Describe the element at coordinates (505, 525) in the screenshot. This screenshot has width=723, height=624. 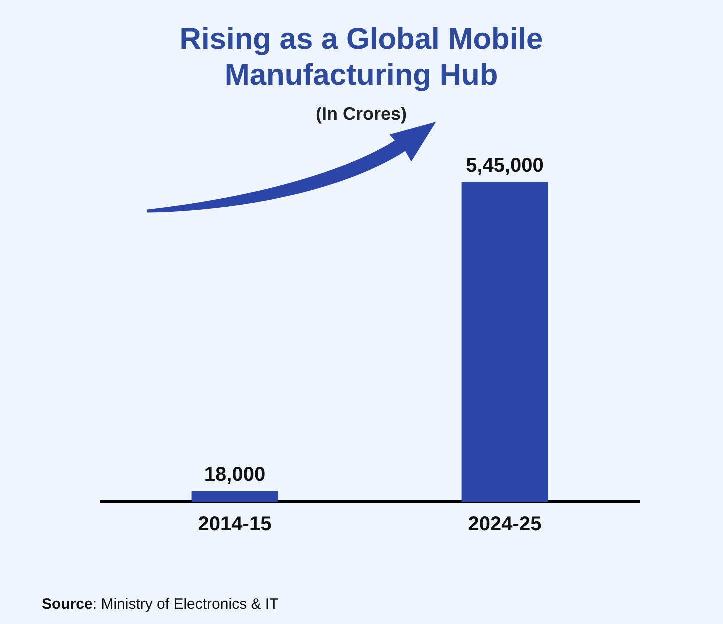
I see `x-tick-label: 2024-25` at that location.